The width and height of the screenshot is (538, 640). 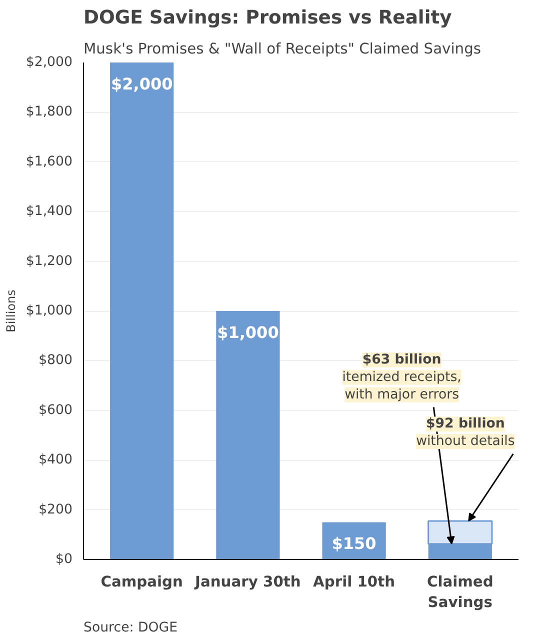 I want to click on x-tick-label: April 10th, so click(x=354, y=582).